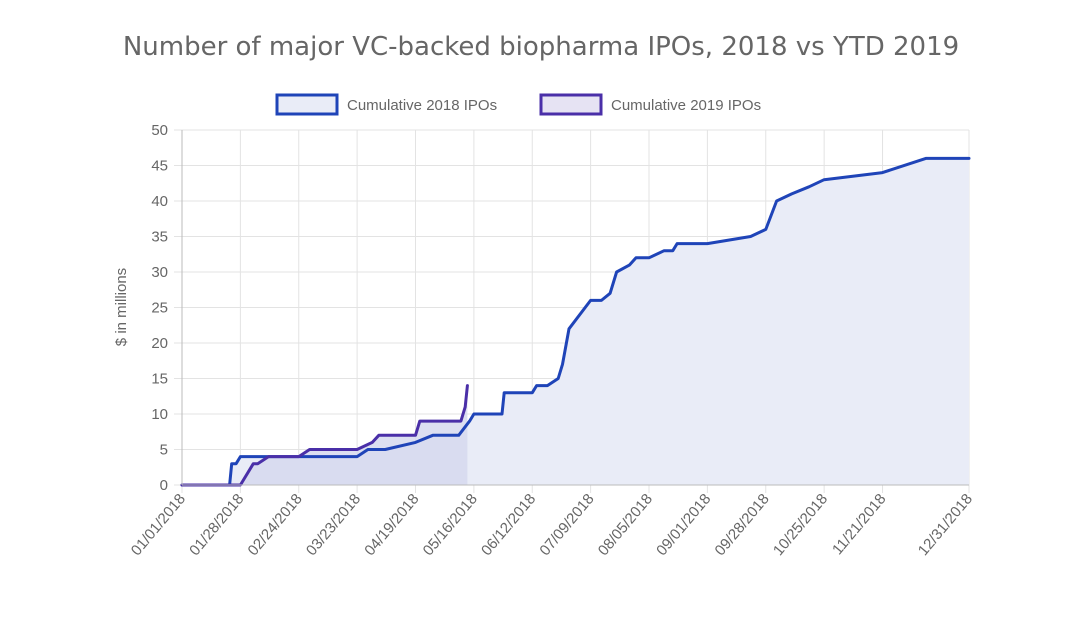  I want to click on y-tick-label: 10, so click(159, 414).